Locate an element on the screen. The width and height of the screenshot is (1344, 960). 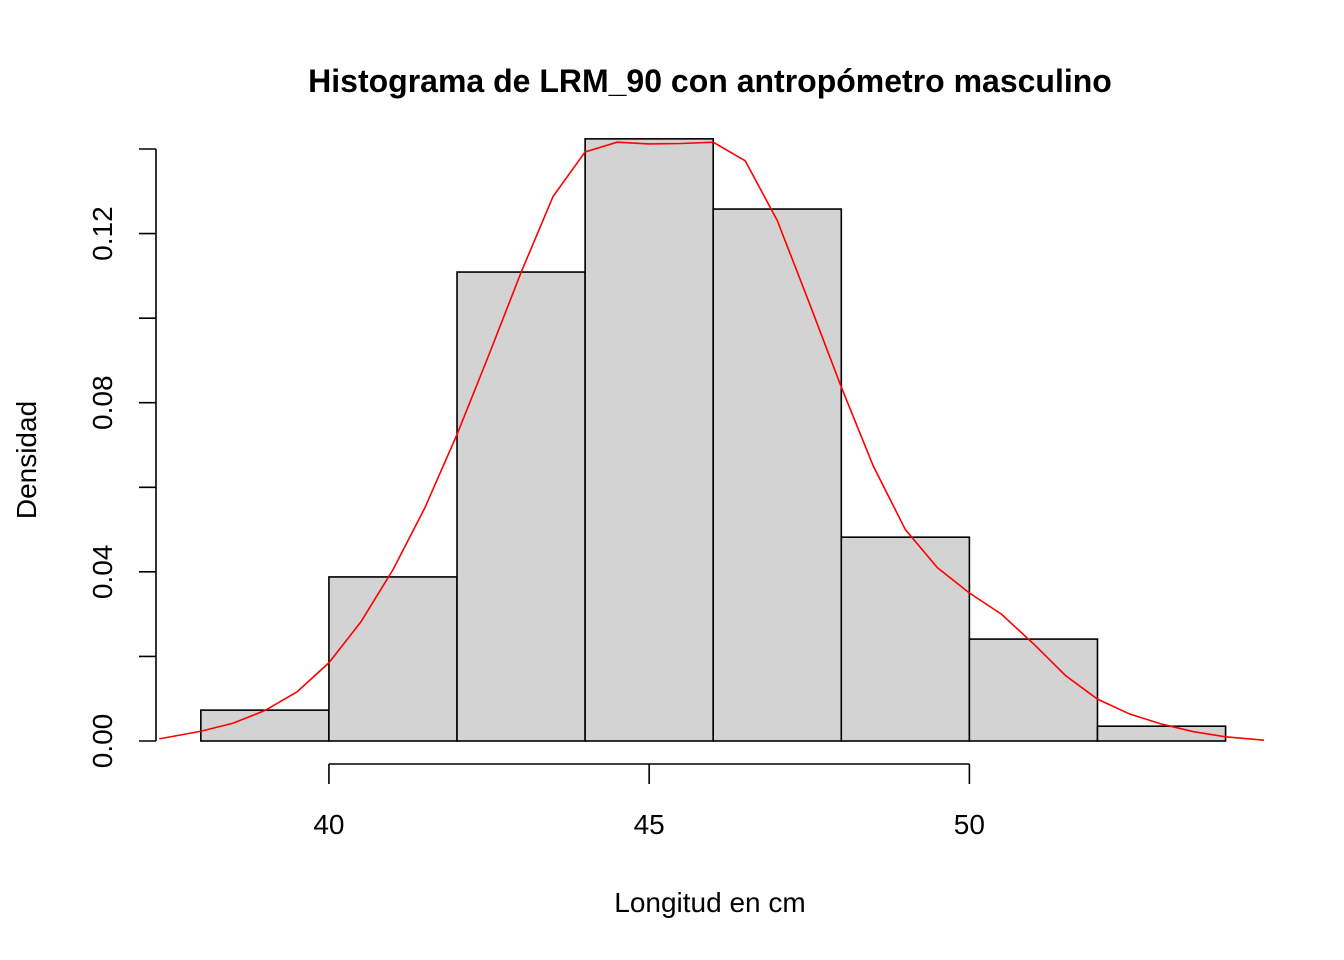
x-axis-title: Longitud en cm is located at coordinates (709, 902).